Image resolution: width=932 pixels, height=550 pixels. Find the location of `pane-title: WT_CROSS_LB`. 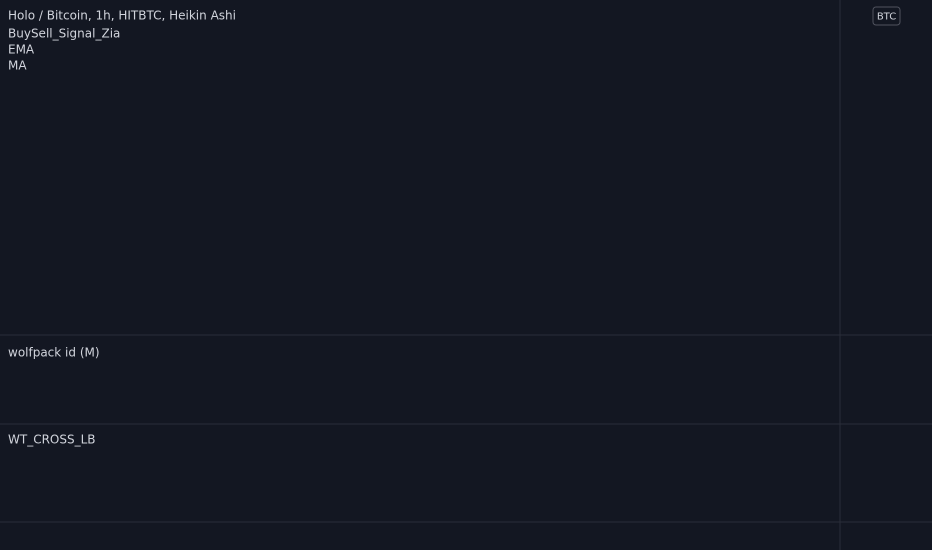

pane-title: WT_CROSS_LB is located at coordinates (52, 440).